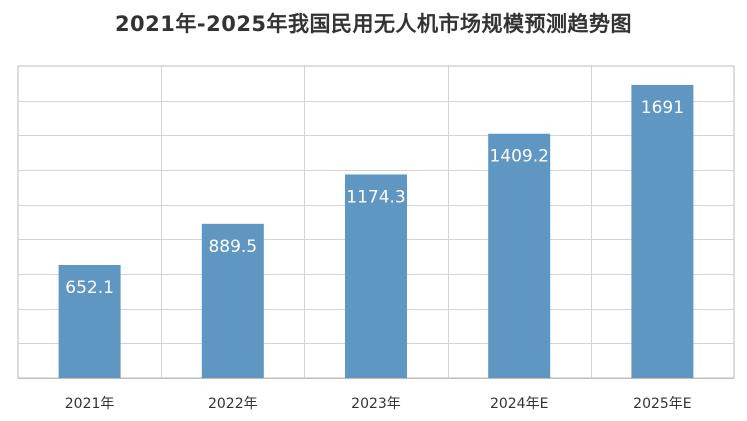 This screenshot has height=421, width=747. What do you see at coordinates (519, 404) in the screenshot?
I see `x-tick-label: 2024年E` at bounding box center [519, 404].